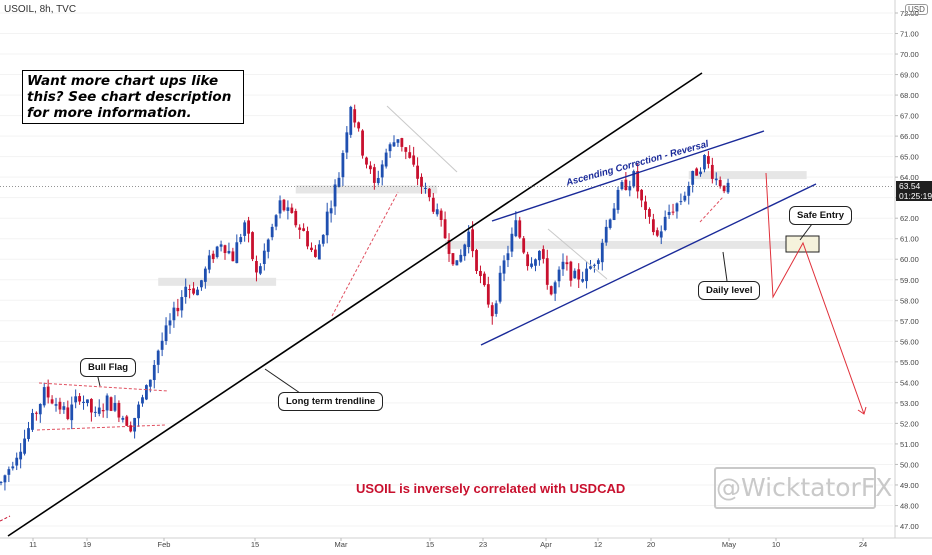 The height and width of the screenshot is (555, 932). What do you see at coordinates (909, 526) in the screenshot?
I see `price-tick-label: 47.00` at bounding box center [909, 526].